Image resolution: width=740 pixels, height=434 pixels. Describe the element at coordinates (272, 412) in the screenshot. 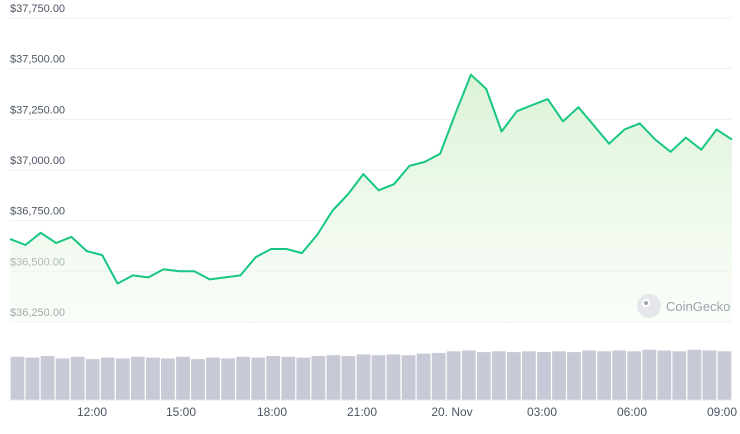

I see `x-tick-label: 18:00` at that location.